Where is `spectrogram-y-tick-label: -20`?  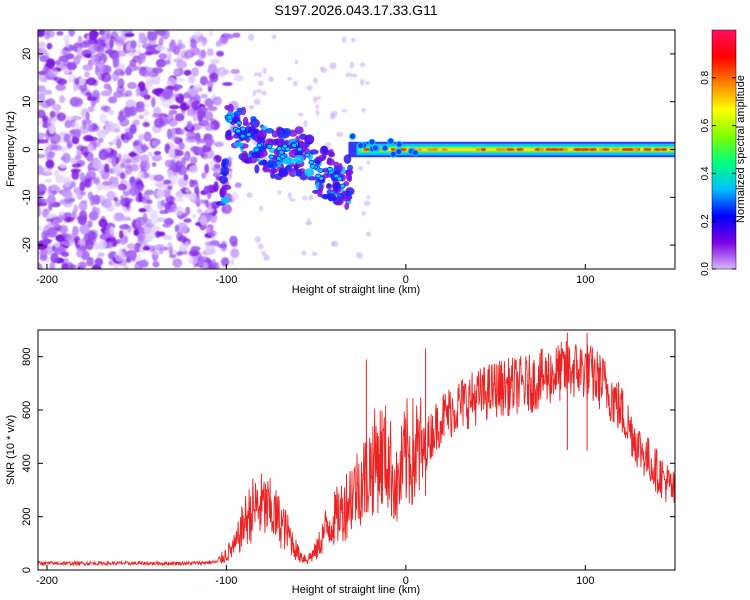
spectrogram-y-tick-label: -20 is located at coordinates (27, 245).